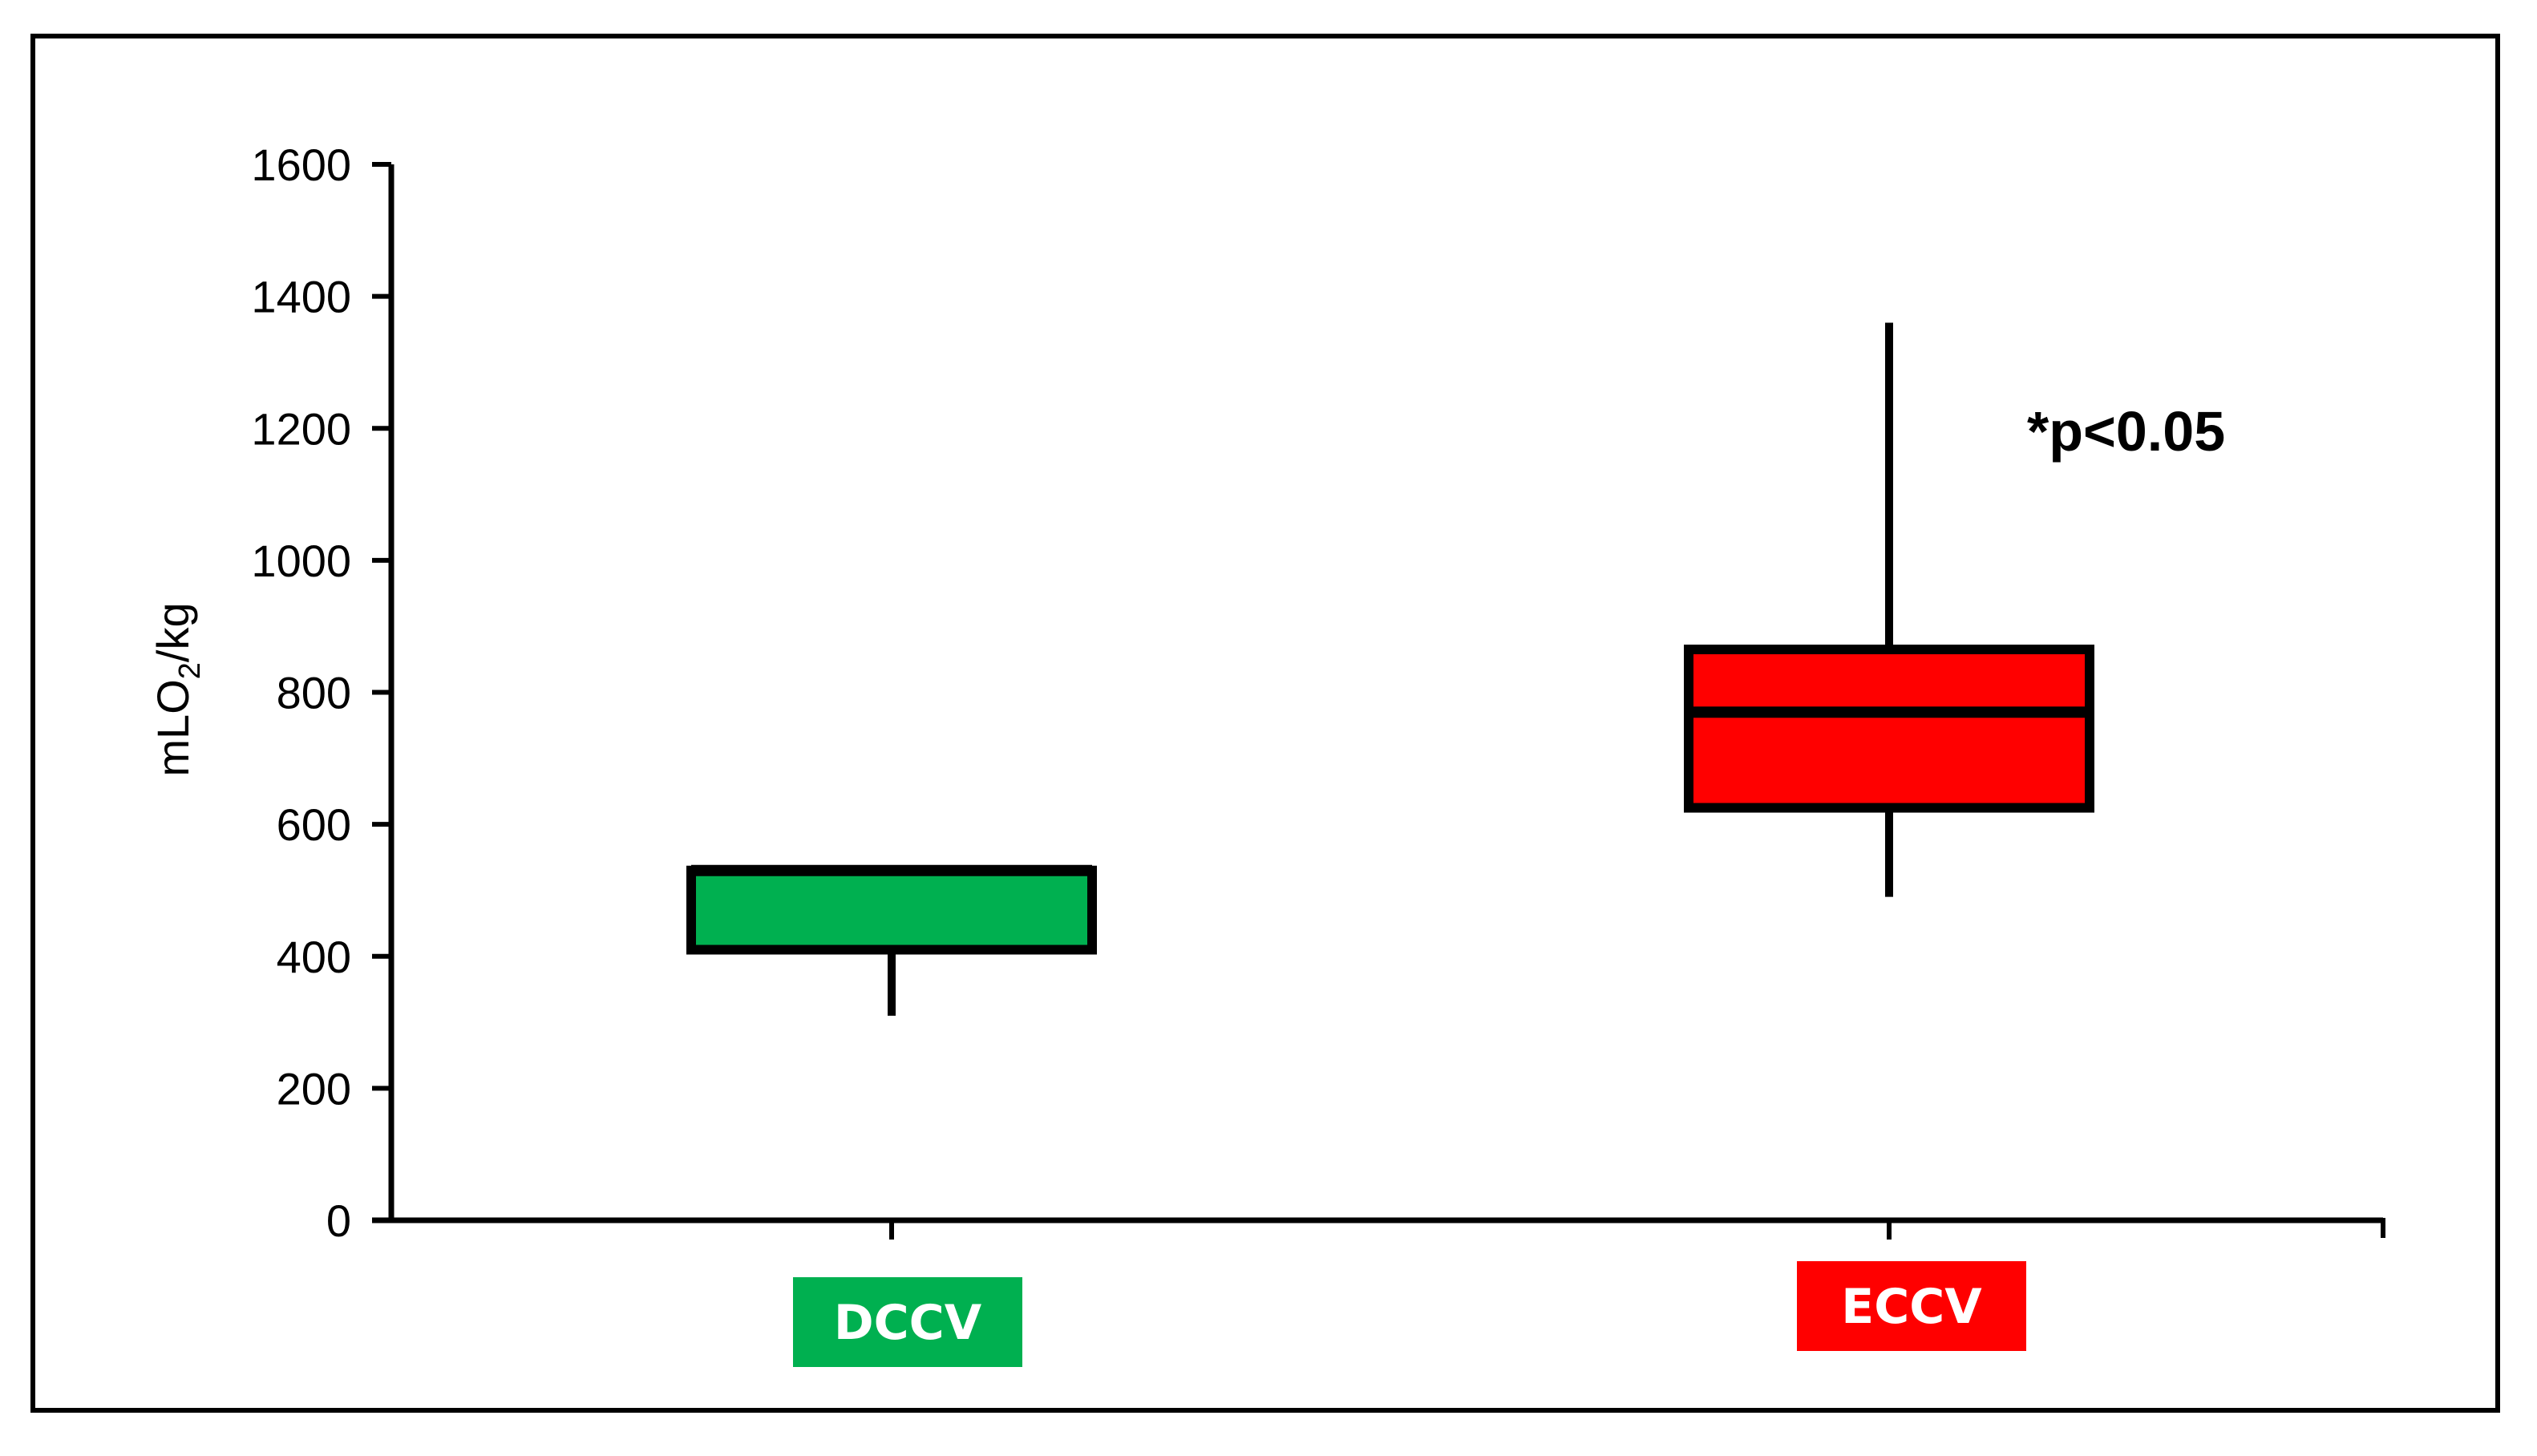 The image size is (2537, 1456). I want to click on category-label-eccv: ECCV, so click(1911, 1307).